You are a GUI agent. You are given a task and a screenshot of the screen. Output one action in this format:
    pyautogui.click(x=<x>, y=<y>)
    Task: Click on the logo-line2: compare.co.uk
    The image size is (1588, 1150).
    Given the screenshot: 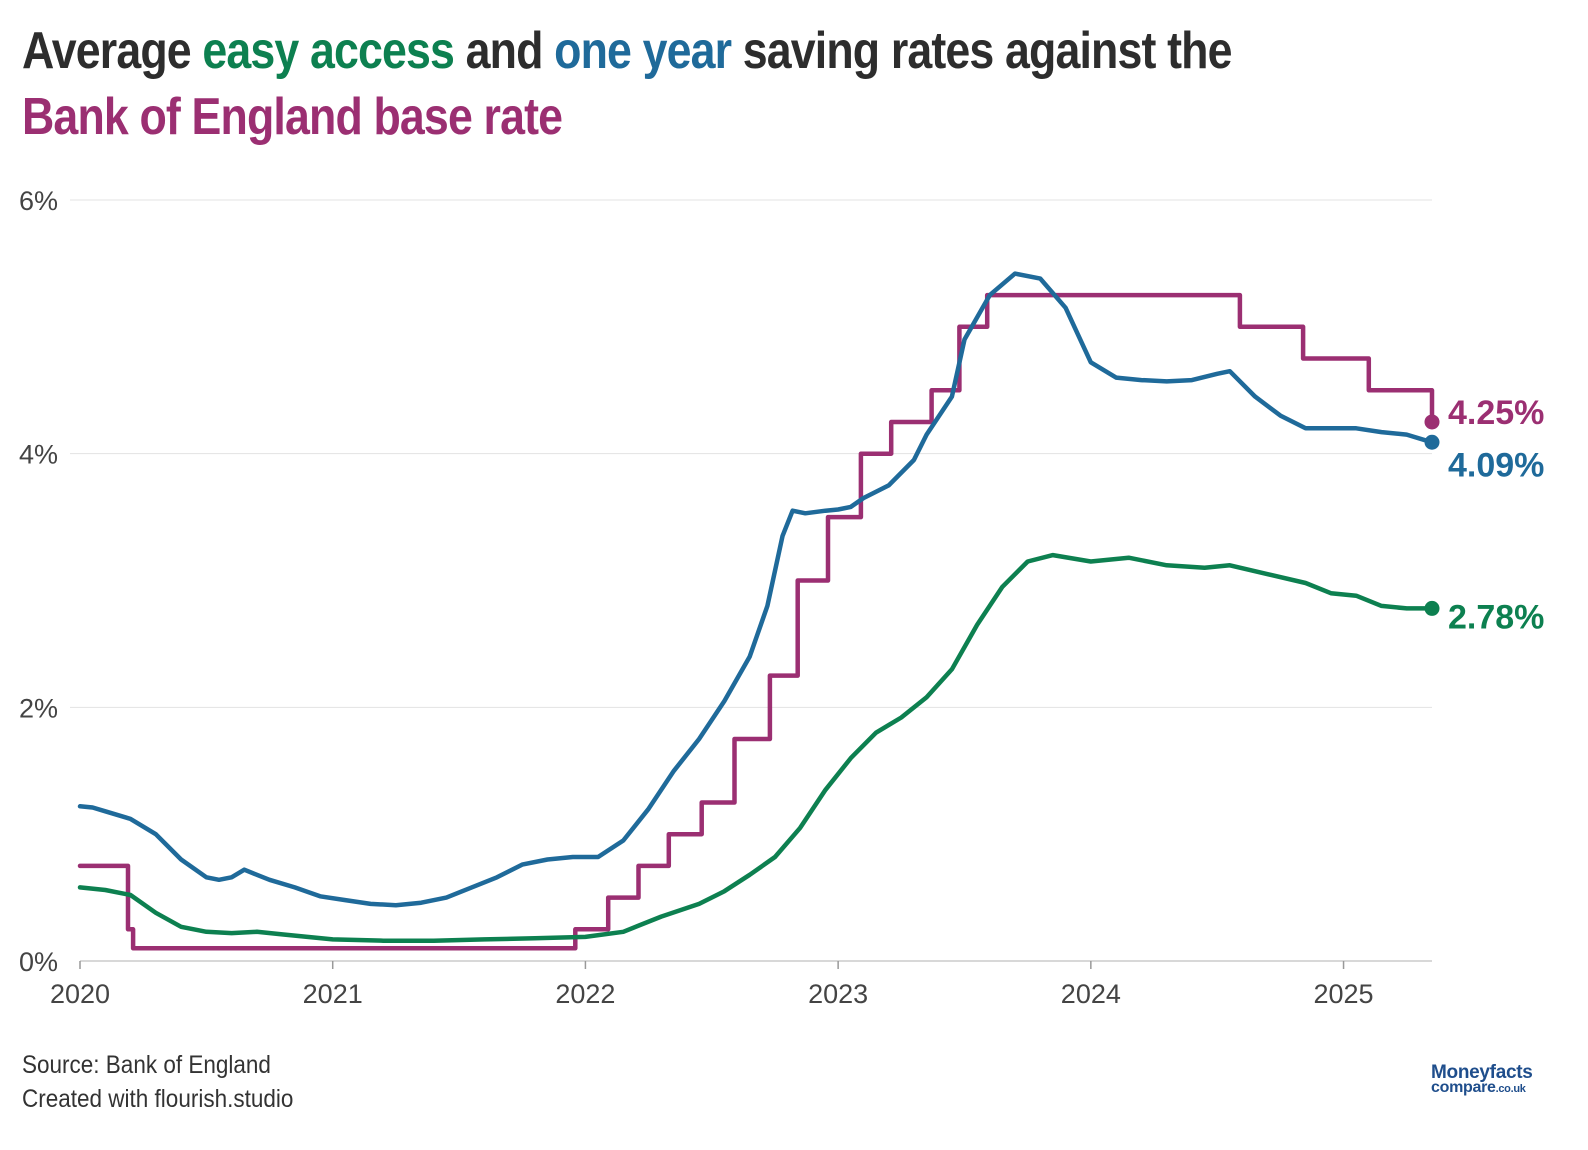 What is the action you would take?
    pyautogui.click(x=1496, y=1088)
    